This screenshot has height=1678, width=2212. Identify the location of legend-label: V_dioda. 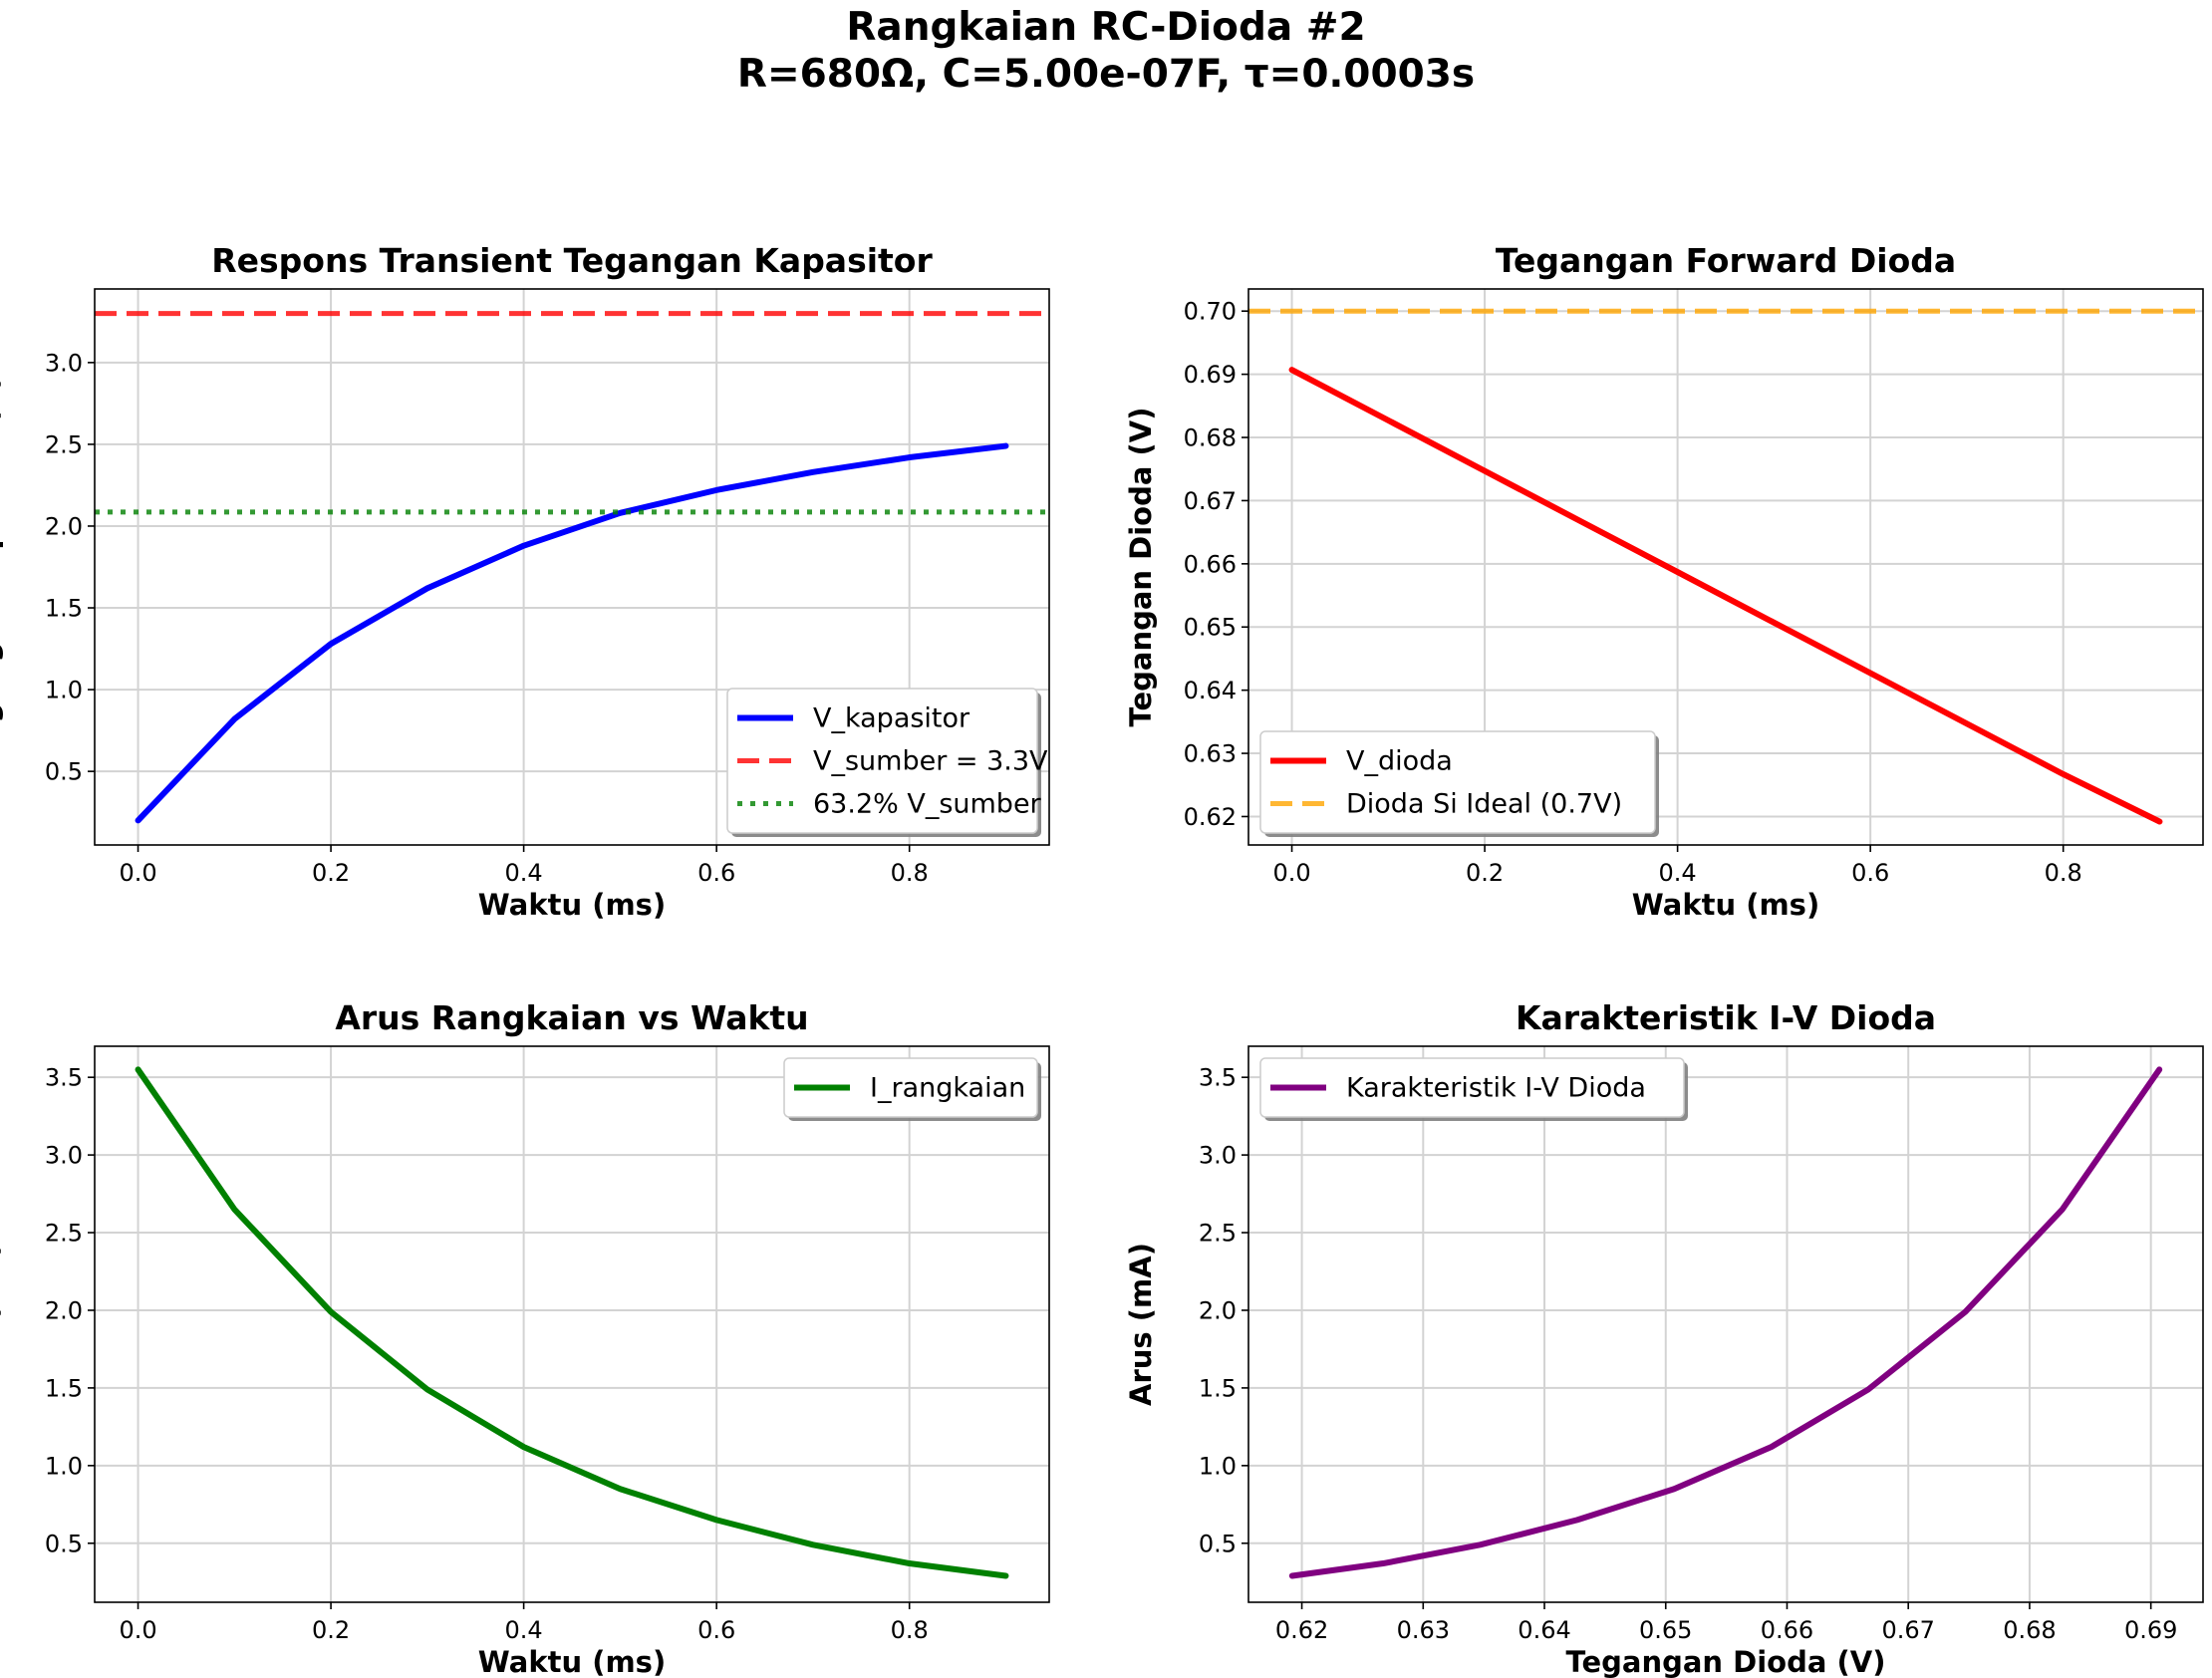
(1400, 762).